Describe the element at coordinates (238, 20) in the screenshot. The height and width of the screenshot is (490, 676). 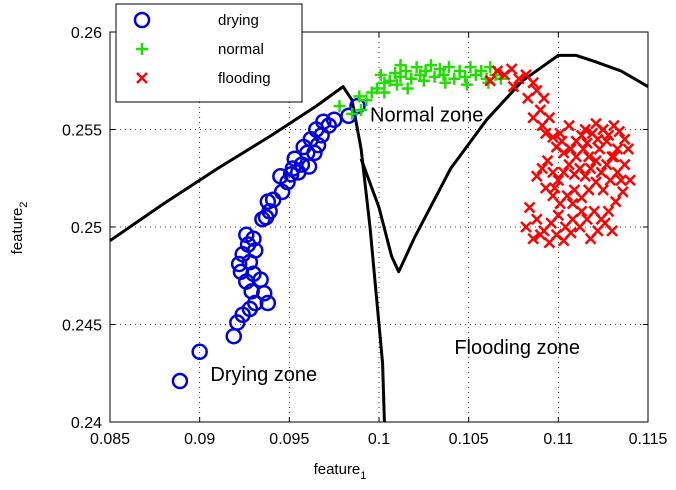
I see `legend-label-drying: drying` at that location.